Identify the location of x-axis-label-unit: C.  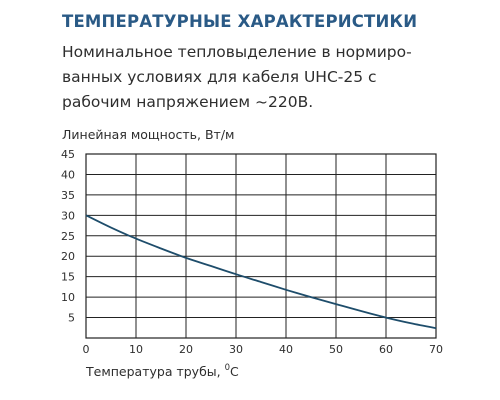
(234, 372).